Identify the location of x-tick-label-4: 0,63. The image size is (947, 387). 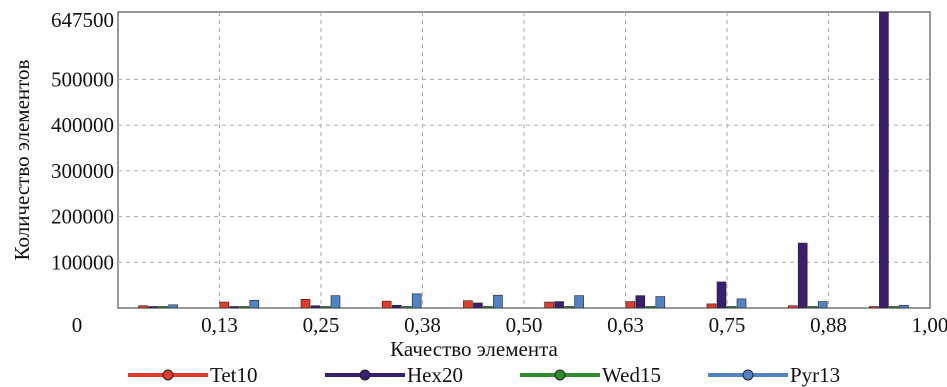
(625, 325).